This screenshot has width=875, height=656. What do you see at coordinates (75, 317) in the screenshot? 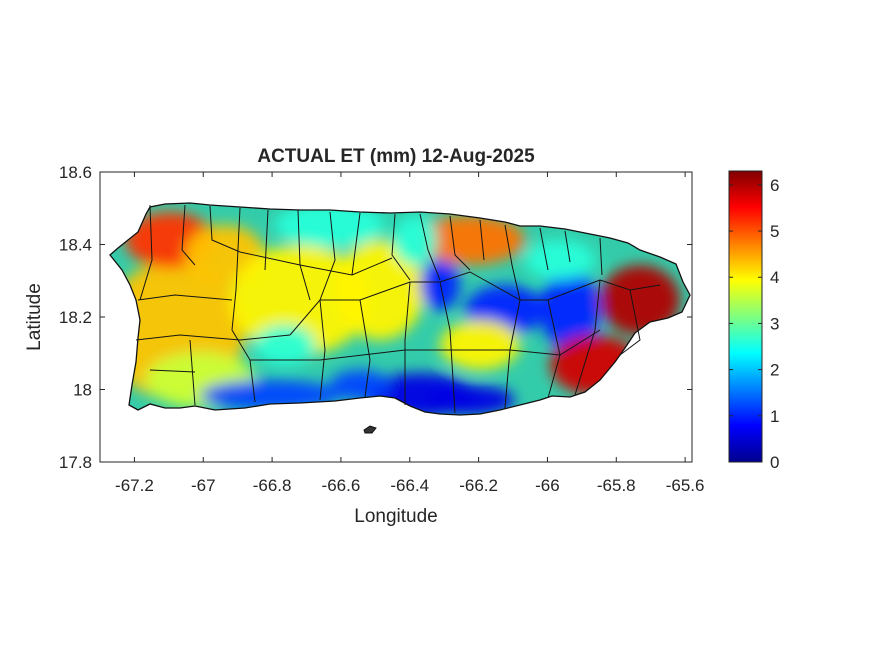
I see `y-tick-label: 18.2` at bounding box center [75, 317].